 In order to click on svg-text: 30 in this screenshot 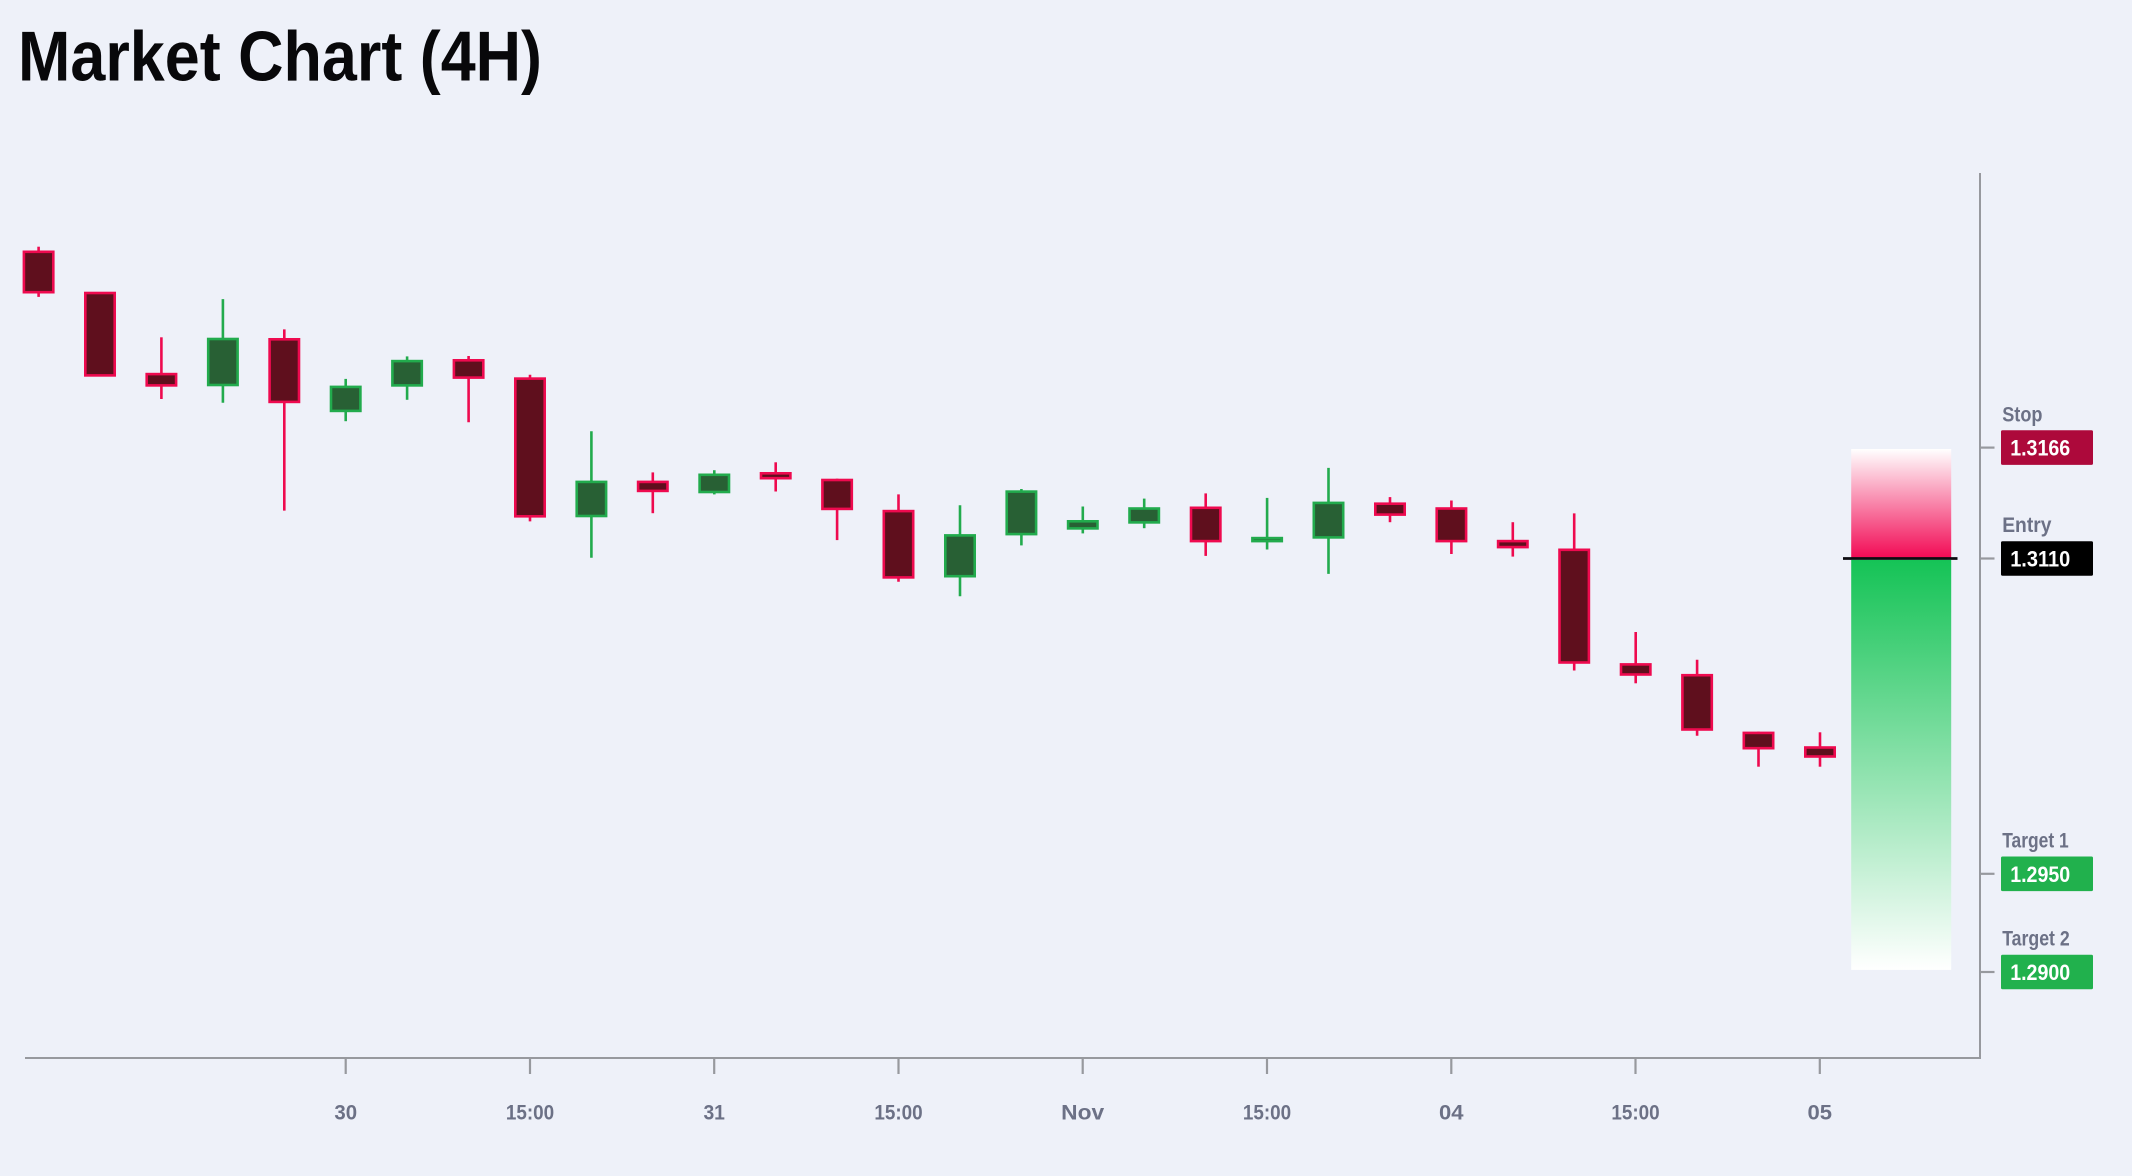, I will do `click(345, 1113)`.